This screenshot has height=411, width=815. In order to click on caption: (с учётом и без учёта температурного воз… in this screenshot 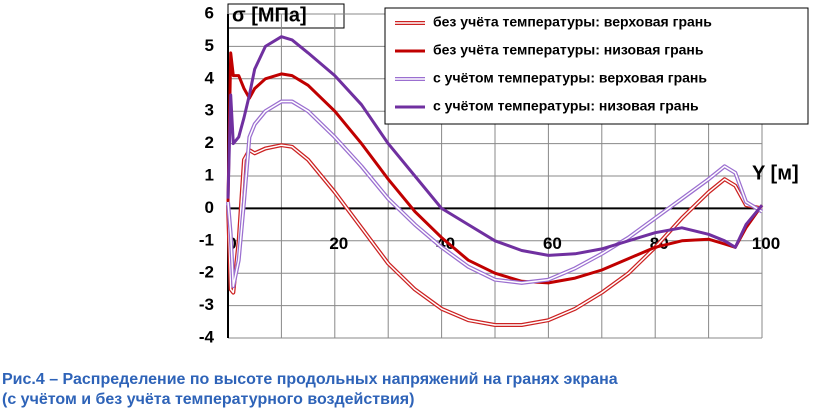, I will do `click(208, 399)`.